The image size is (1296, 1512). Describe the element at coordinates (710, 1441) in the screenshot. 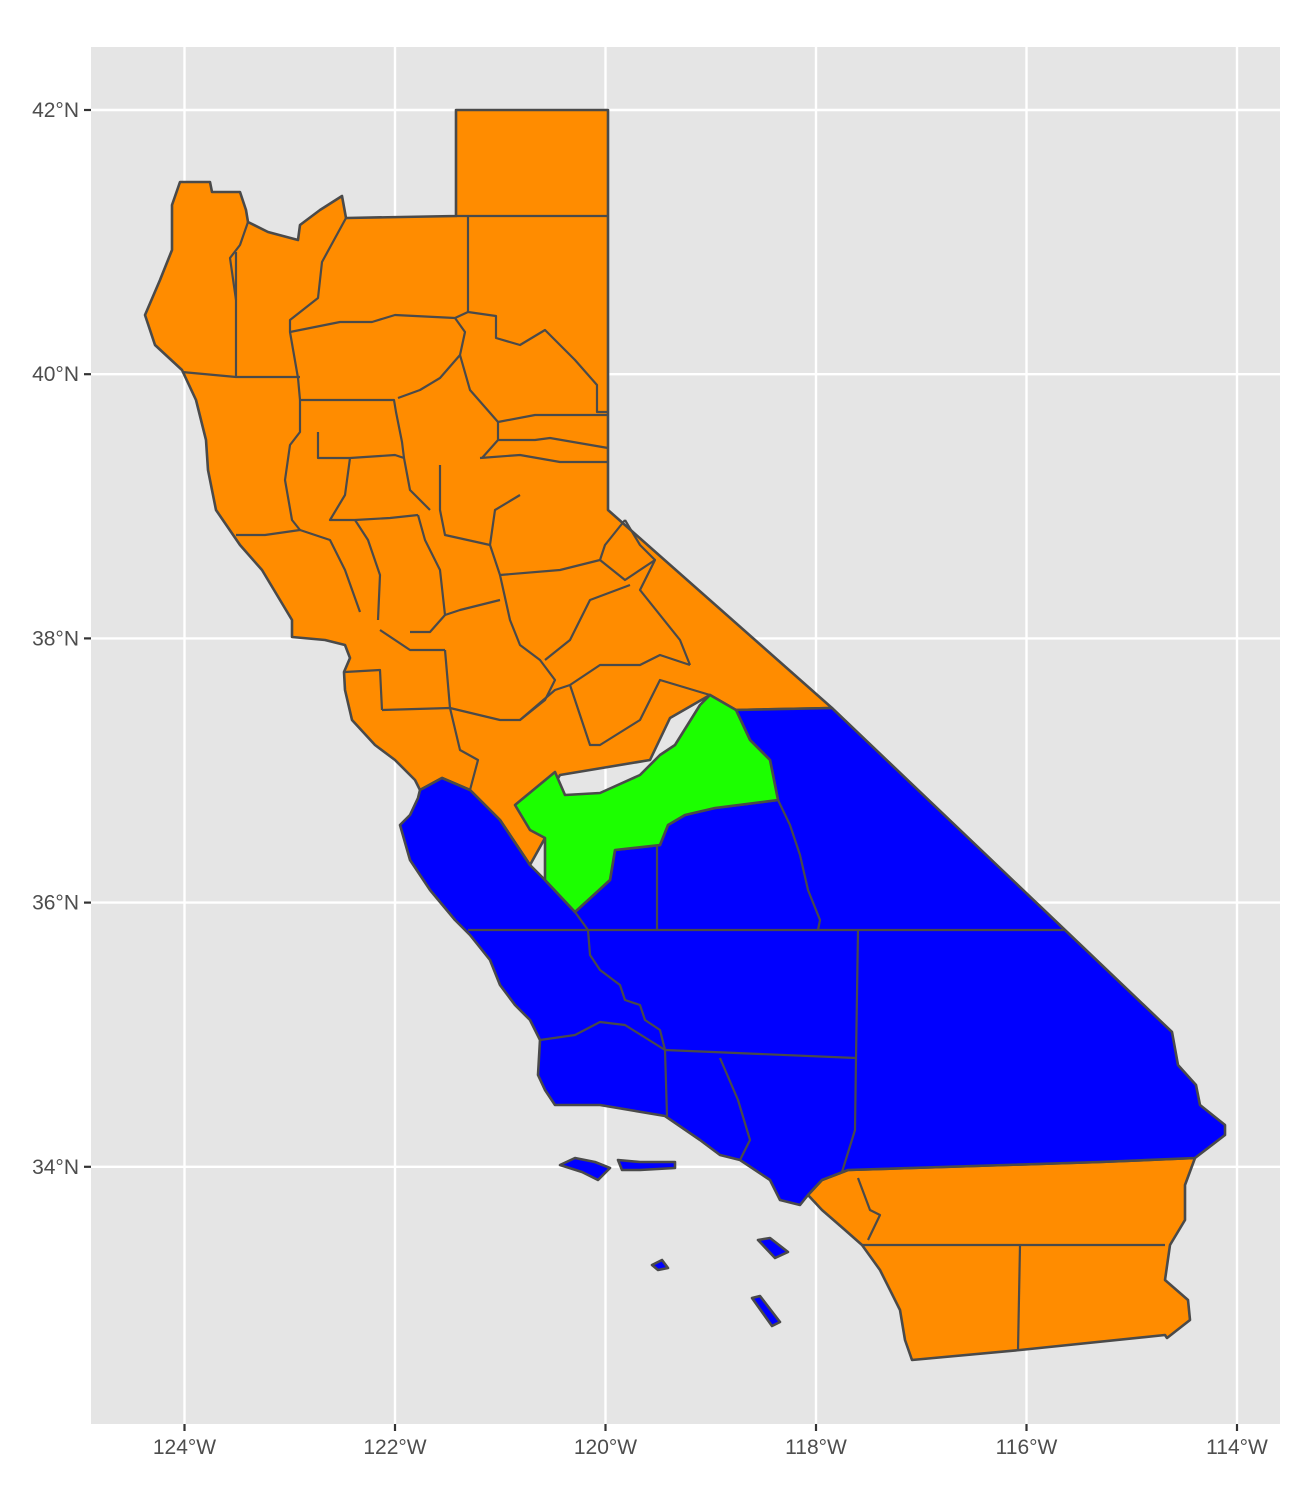

I see `longitude-axis: 124°W 122°W 120°W 118°W 116°W 114°W` at that location.